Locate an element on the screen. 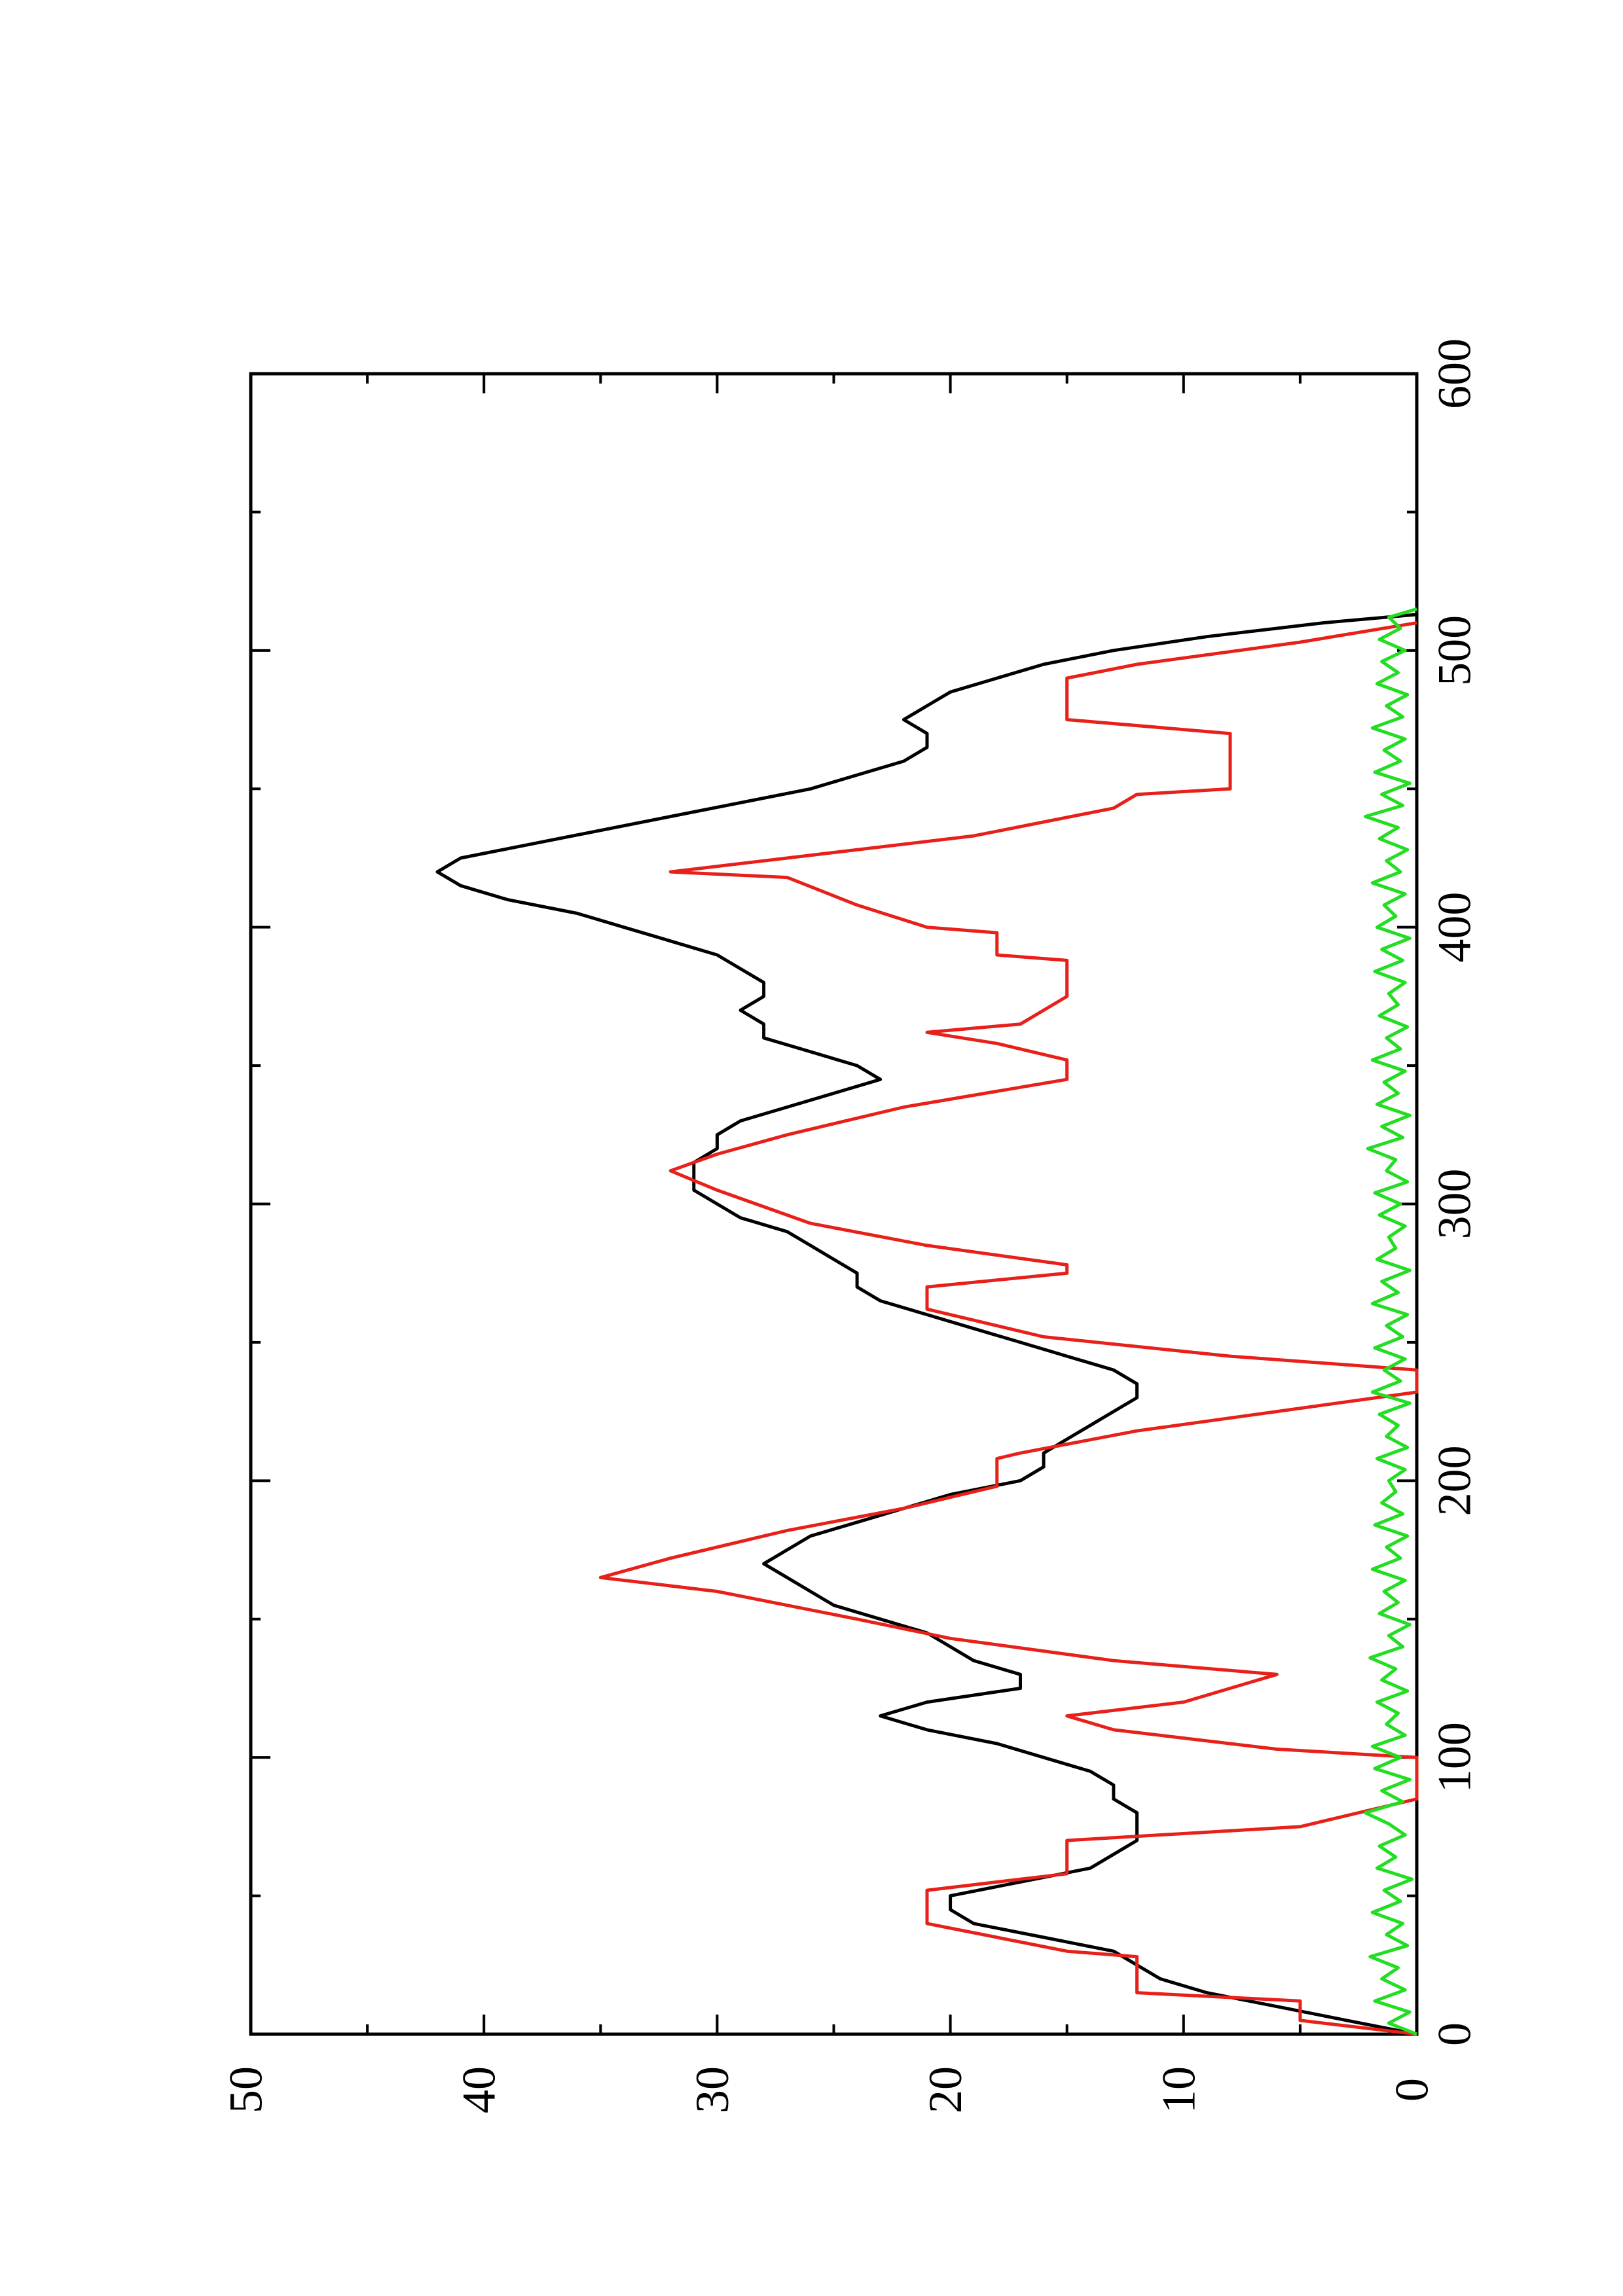  x-tick-label: 100 is located at coordinates (1455, 1757).